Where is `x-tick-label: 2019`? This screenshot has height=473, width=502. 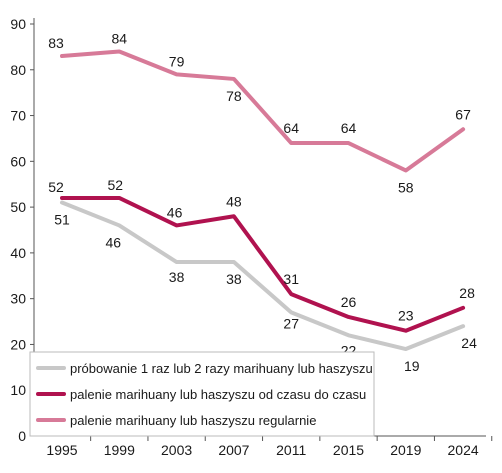 x-tick-label: 2019 is located at coordinates (405, 450).